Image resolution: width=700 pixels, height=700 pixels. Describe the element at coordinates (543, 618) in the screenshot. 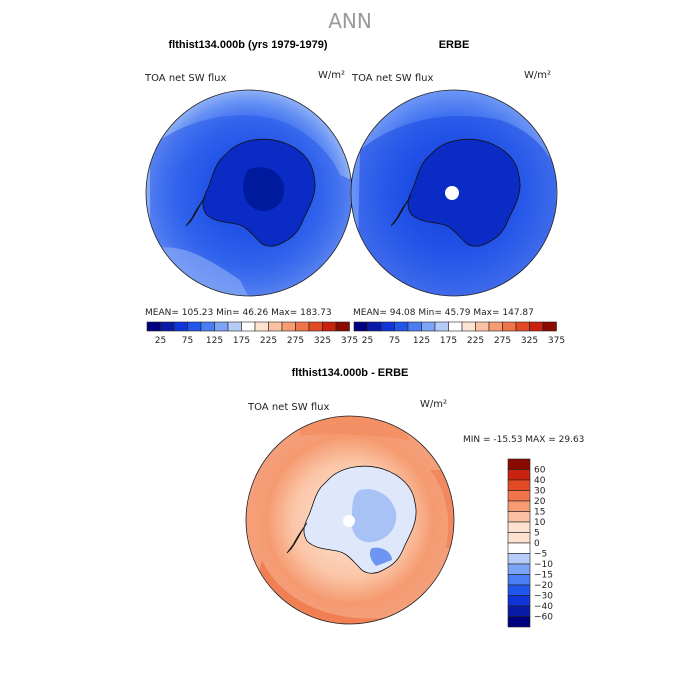

I see `colorbar-tick-label: −60` at that location.